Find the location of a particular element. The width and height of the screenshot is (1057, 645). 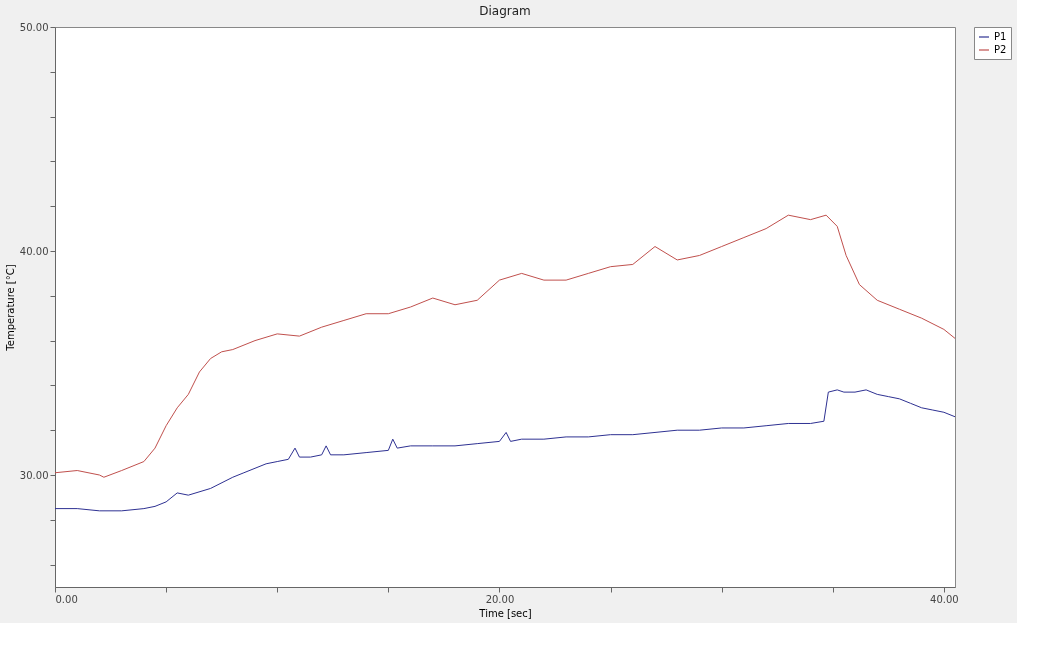

x-axis-title: Time [sec] is located at coordinates (505, 613).